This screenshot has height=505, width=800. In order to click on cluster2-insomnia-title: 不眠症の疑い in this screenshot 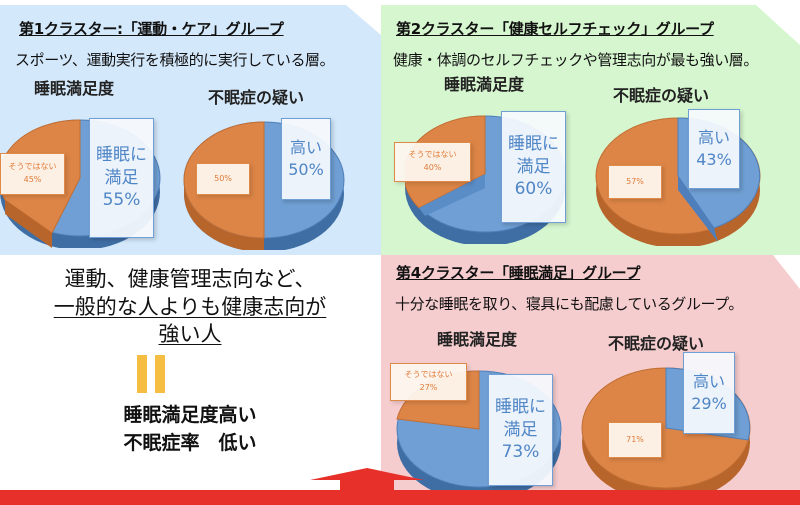, I will do `click(661, 95)`.